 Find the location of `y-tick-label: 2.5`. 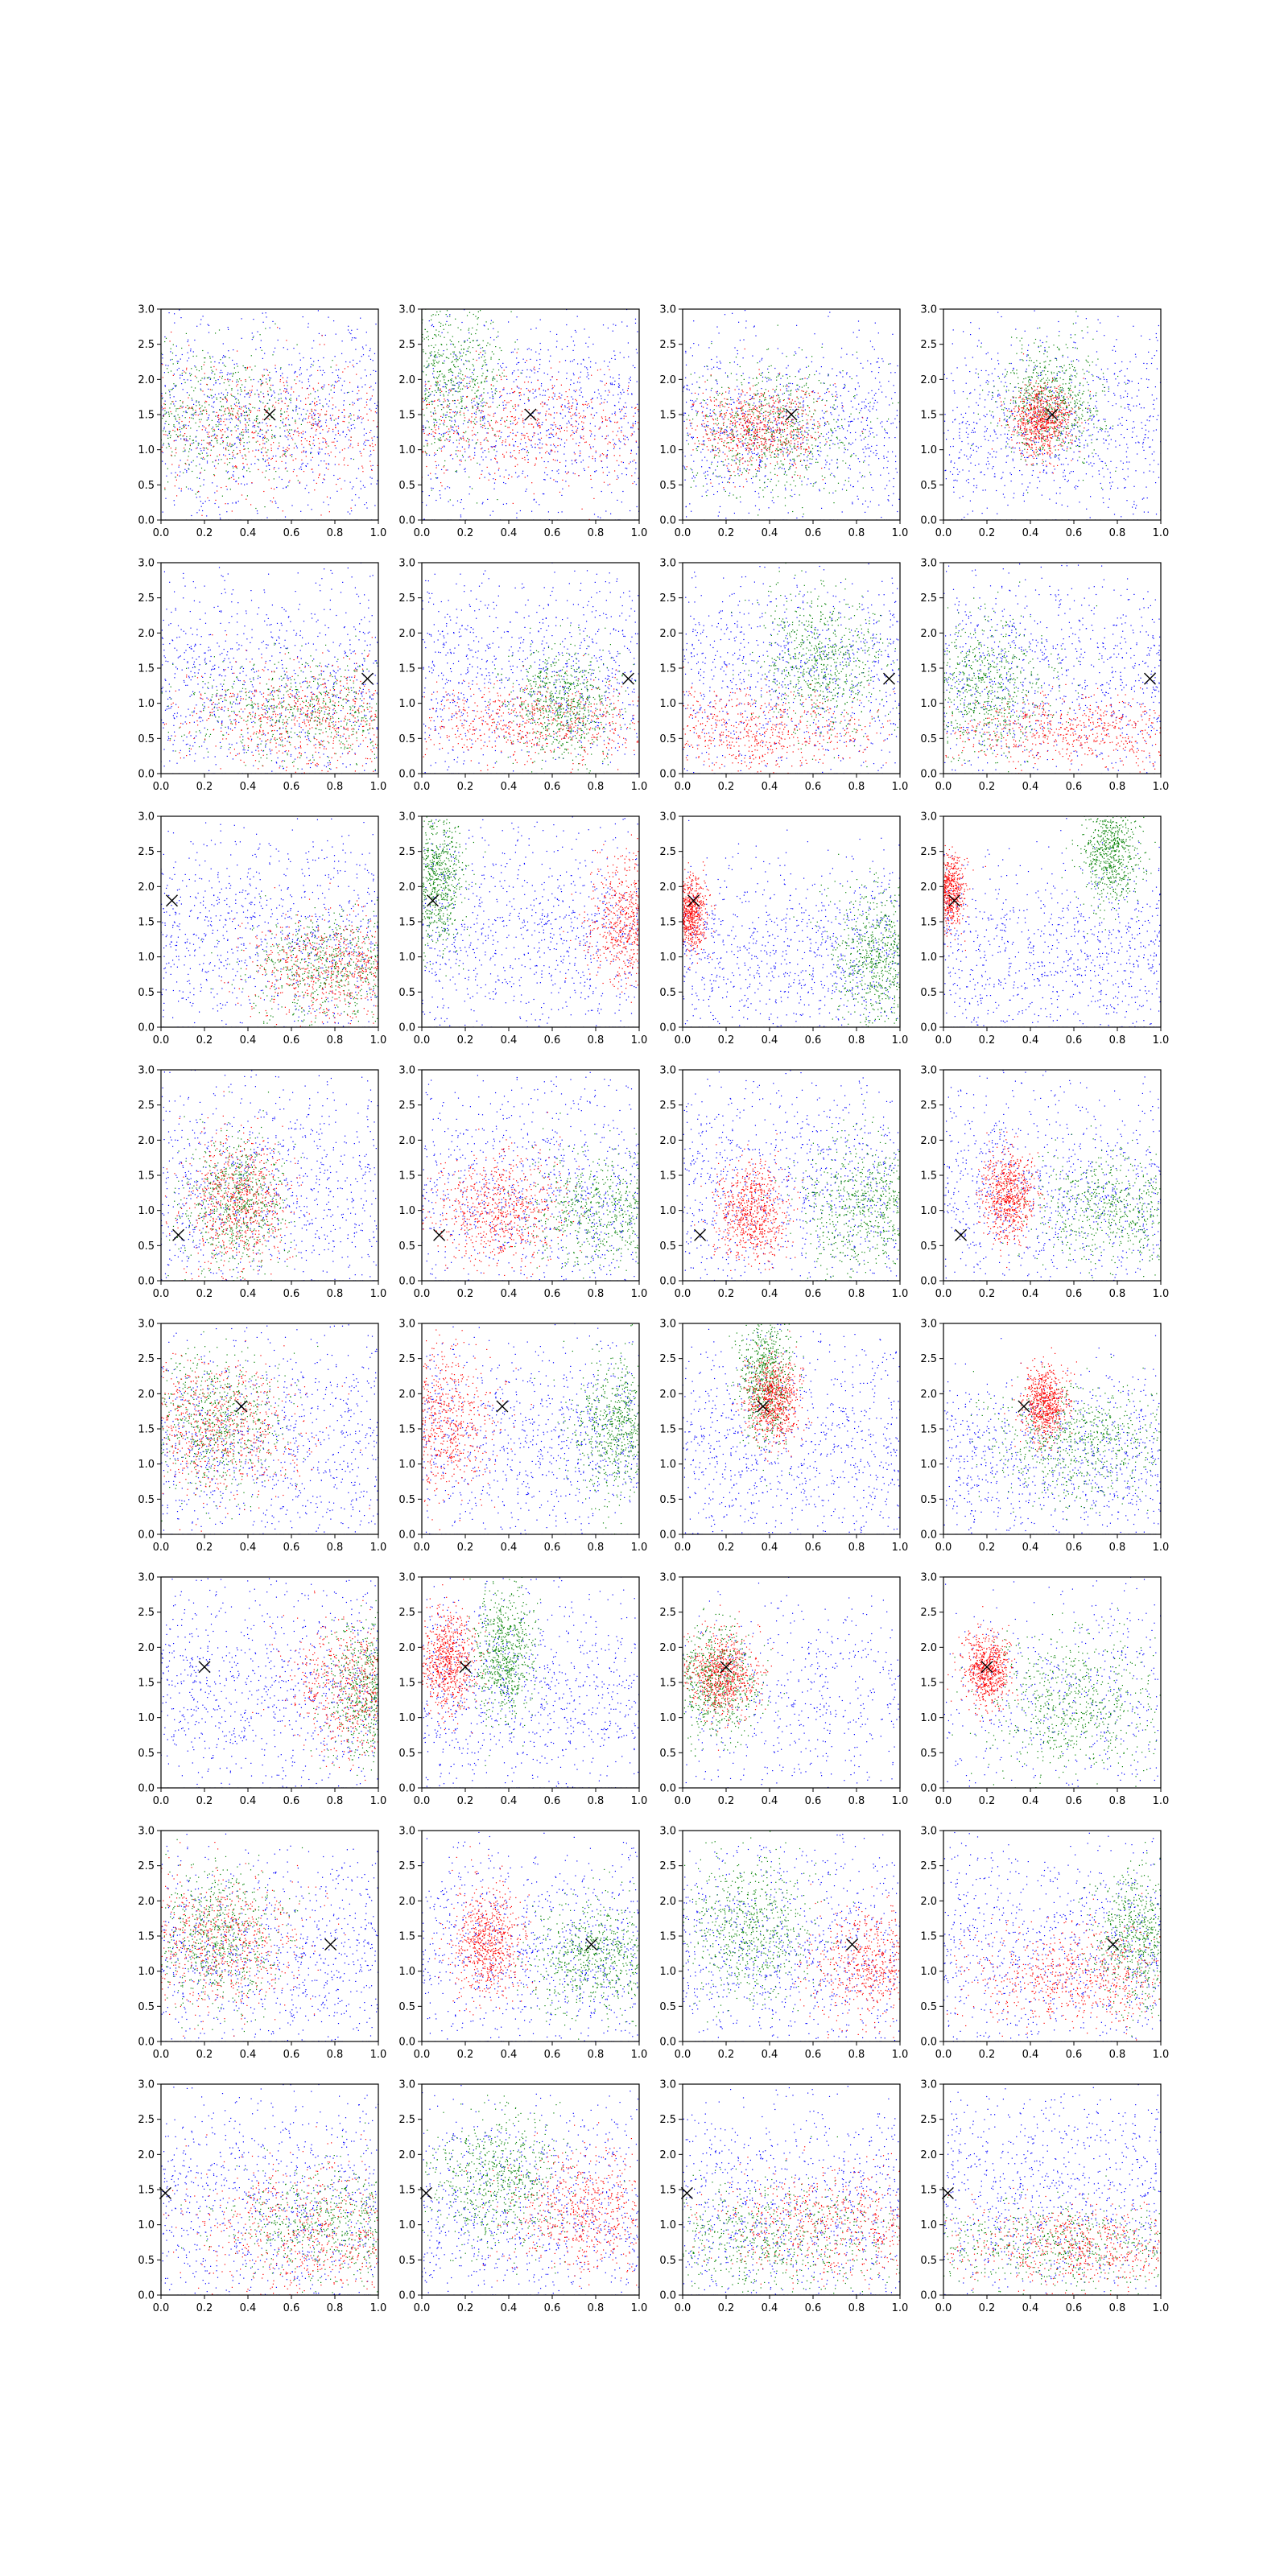

y-tick-label: 2.5 is located at coordinates (406, 345).